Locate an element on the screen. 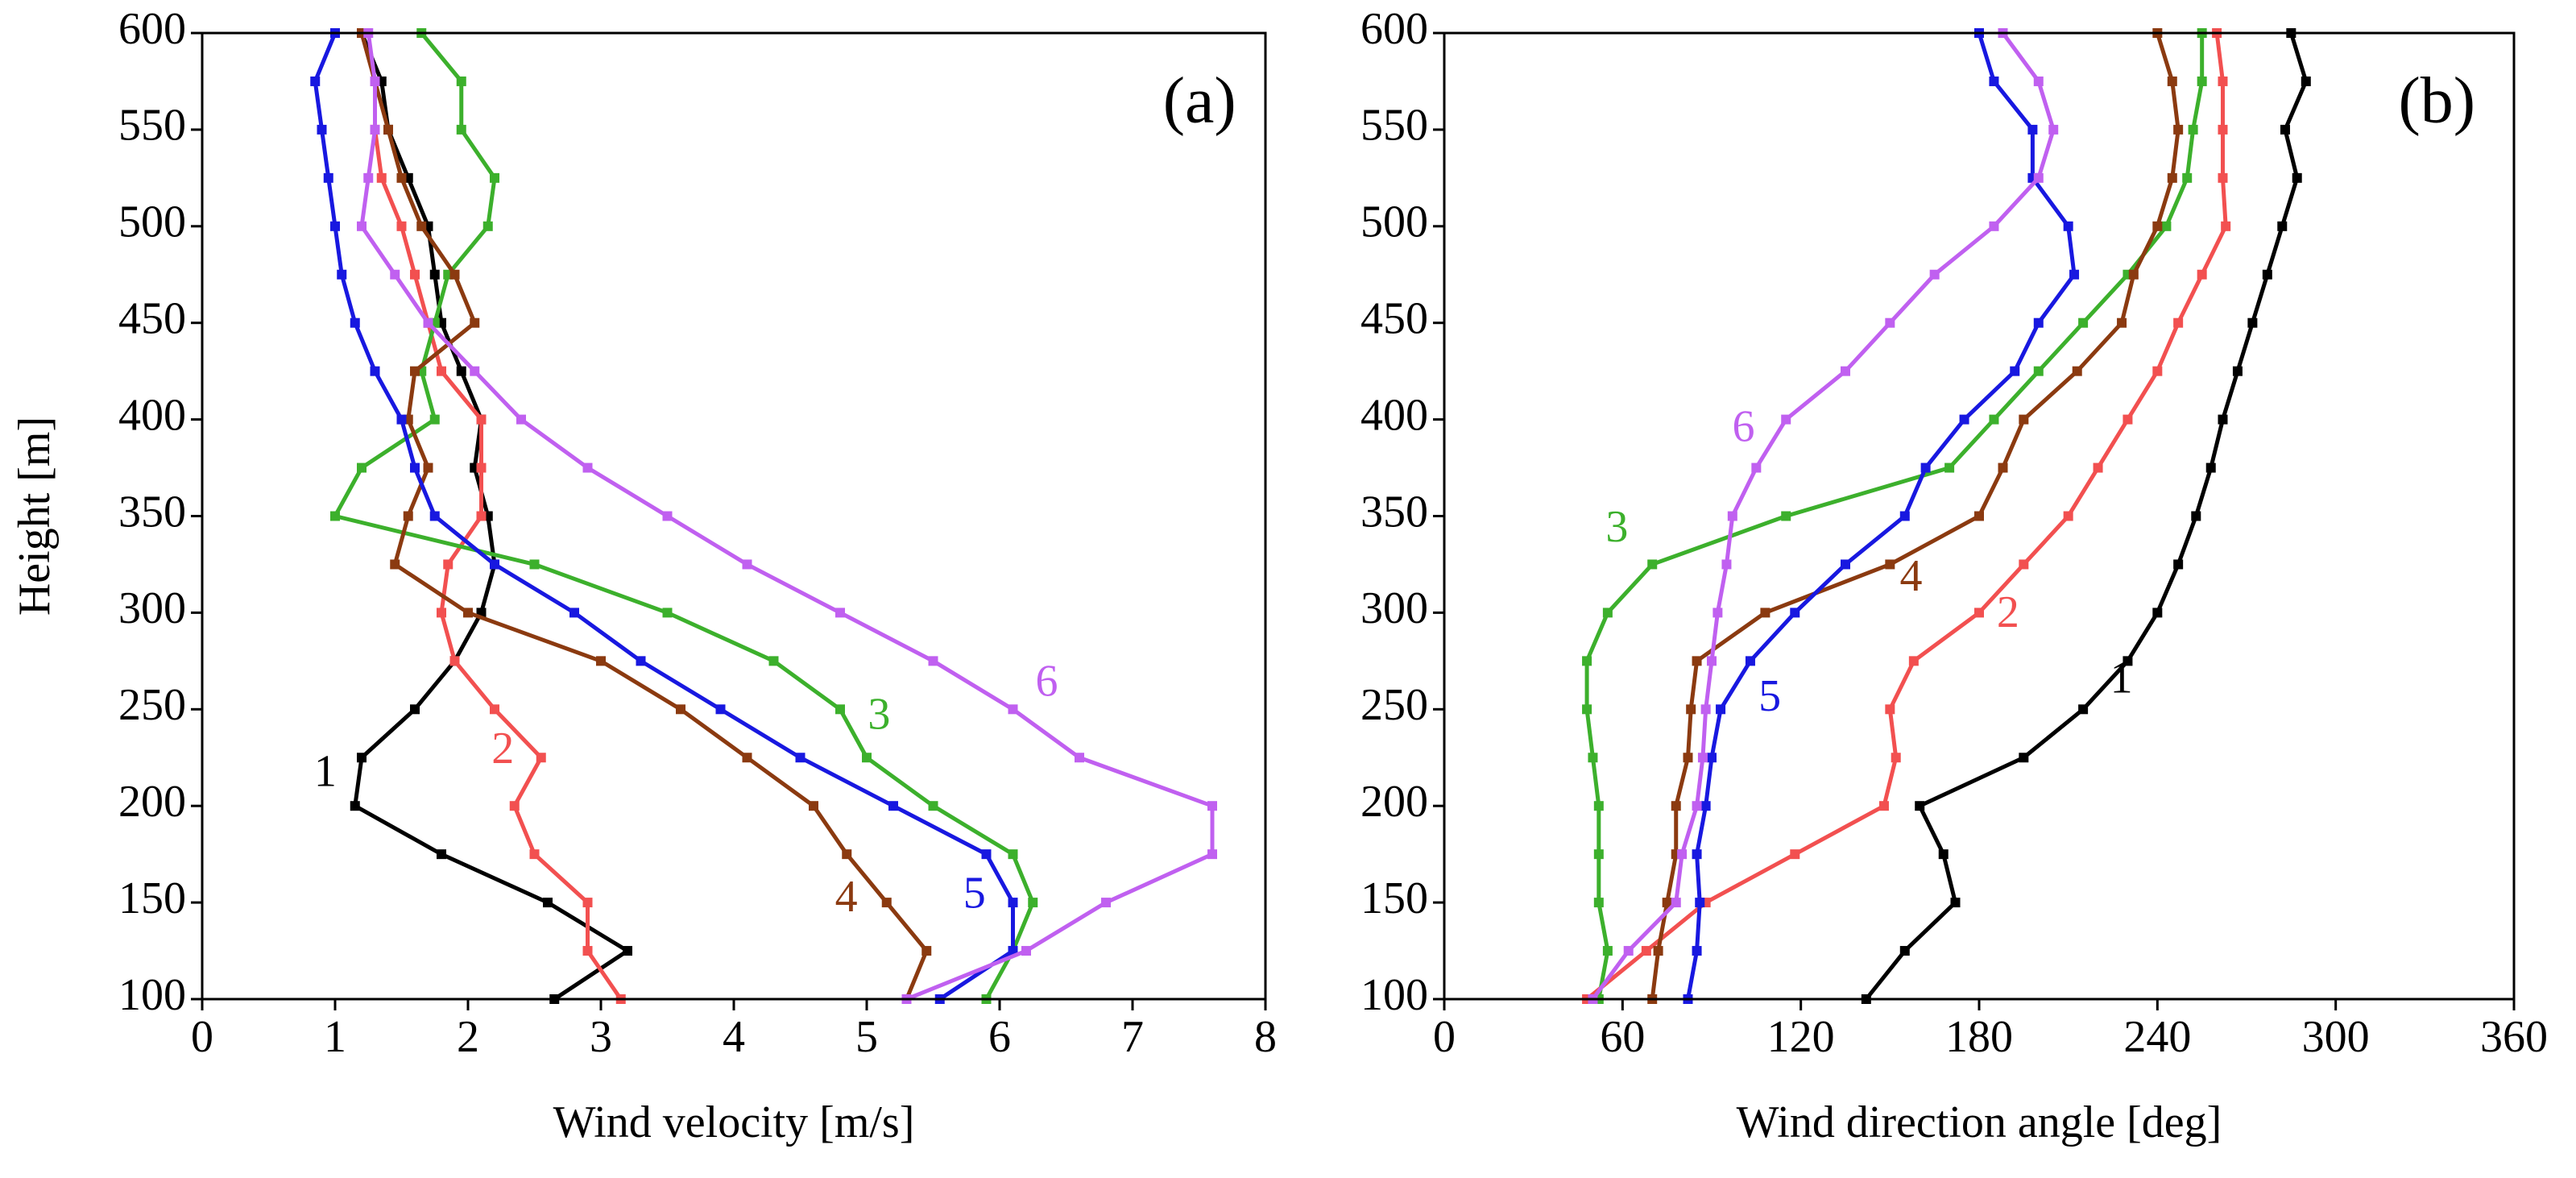 The width and height of the screenshot is (2576, 1178). y-tick-label: 600 is located at coordinates (152, 29).